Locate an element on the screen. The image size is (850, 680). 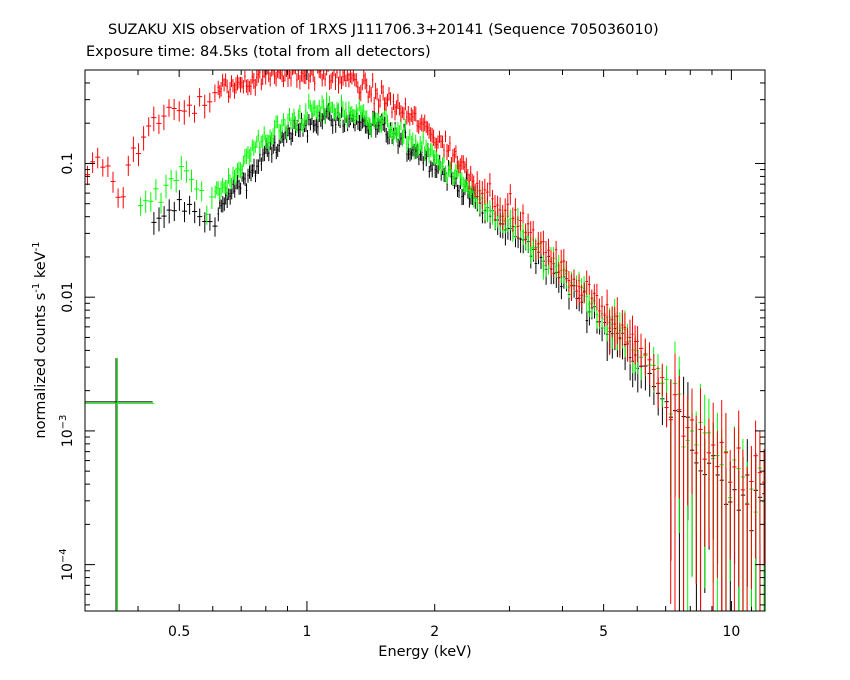
y-axis-title-main: normalized counts s is located at coordinates (41, 366).